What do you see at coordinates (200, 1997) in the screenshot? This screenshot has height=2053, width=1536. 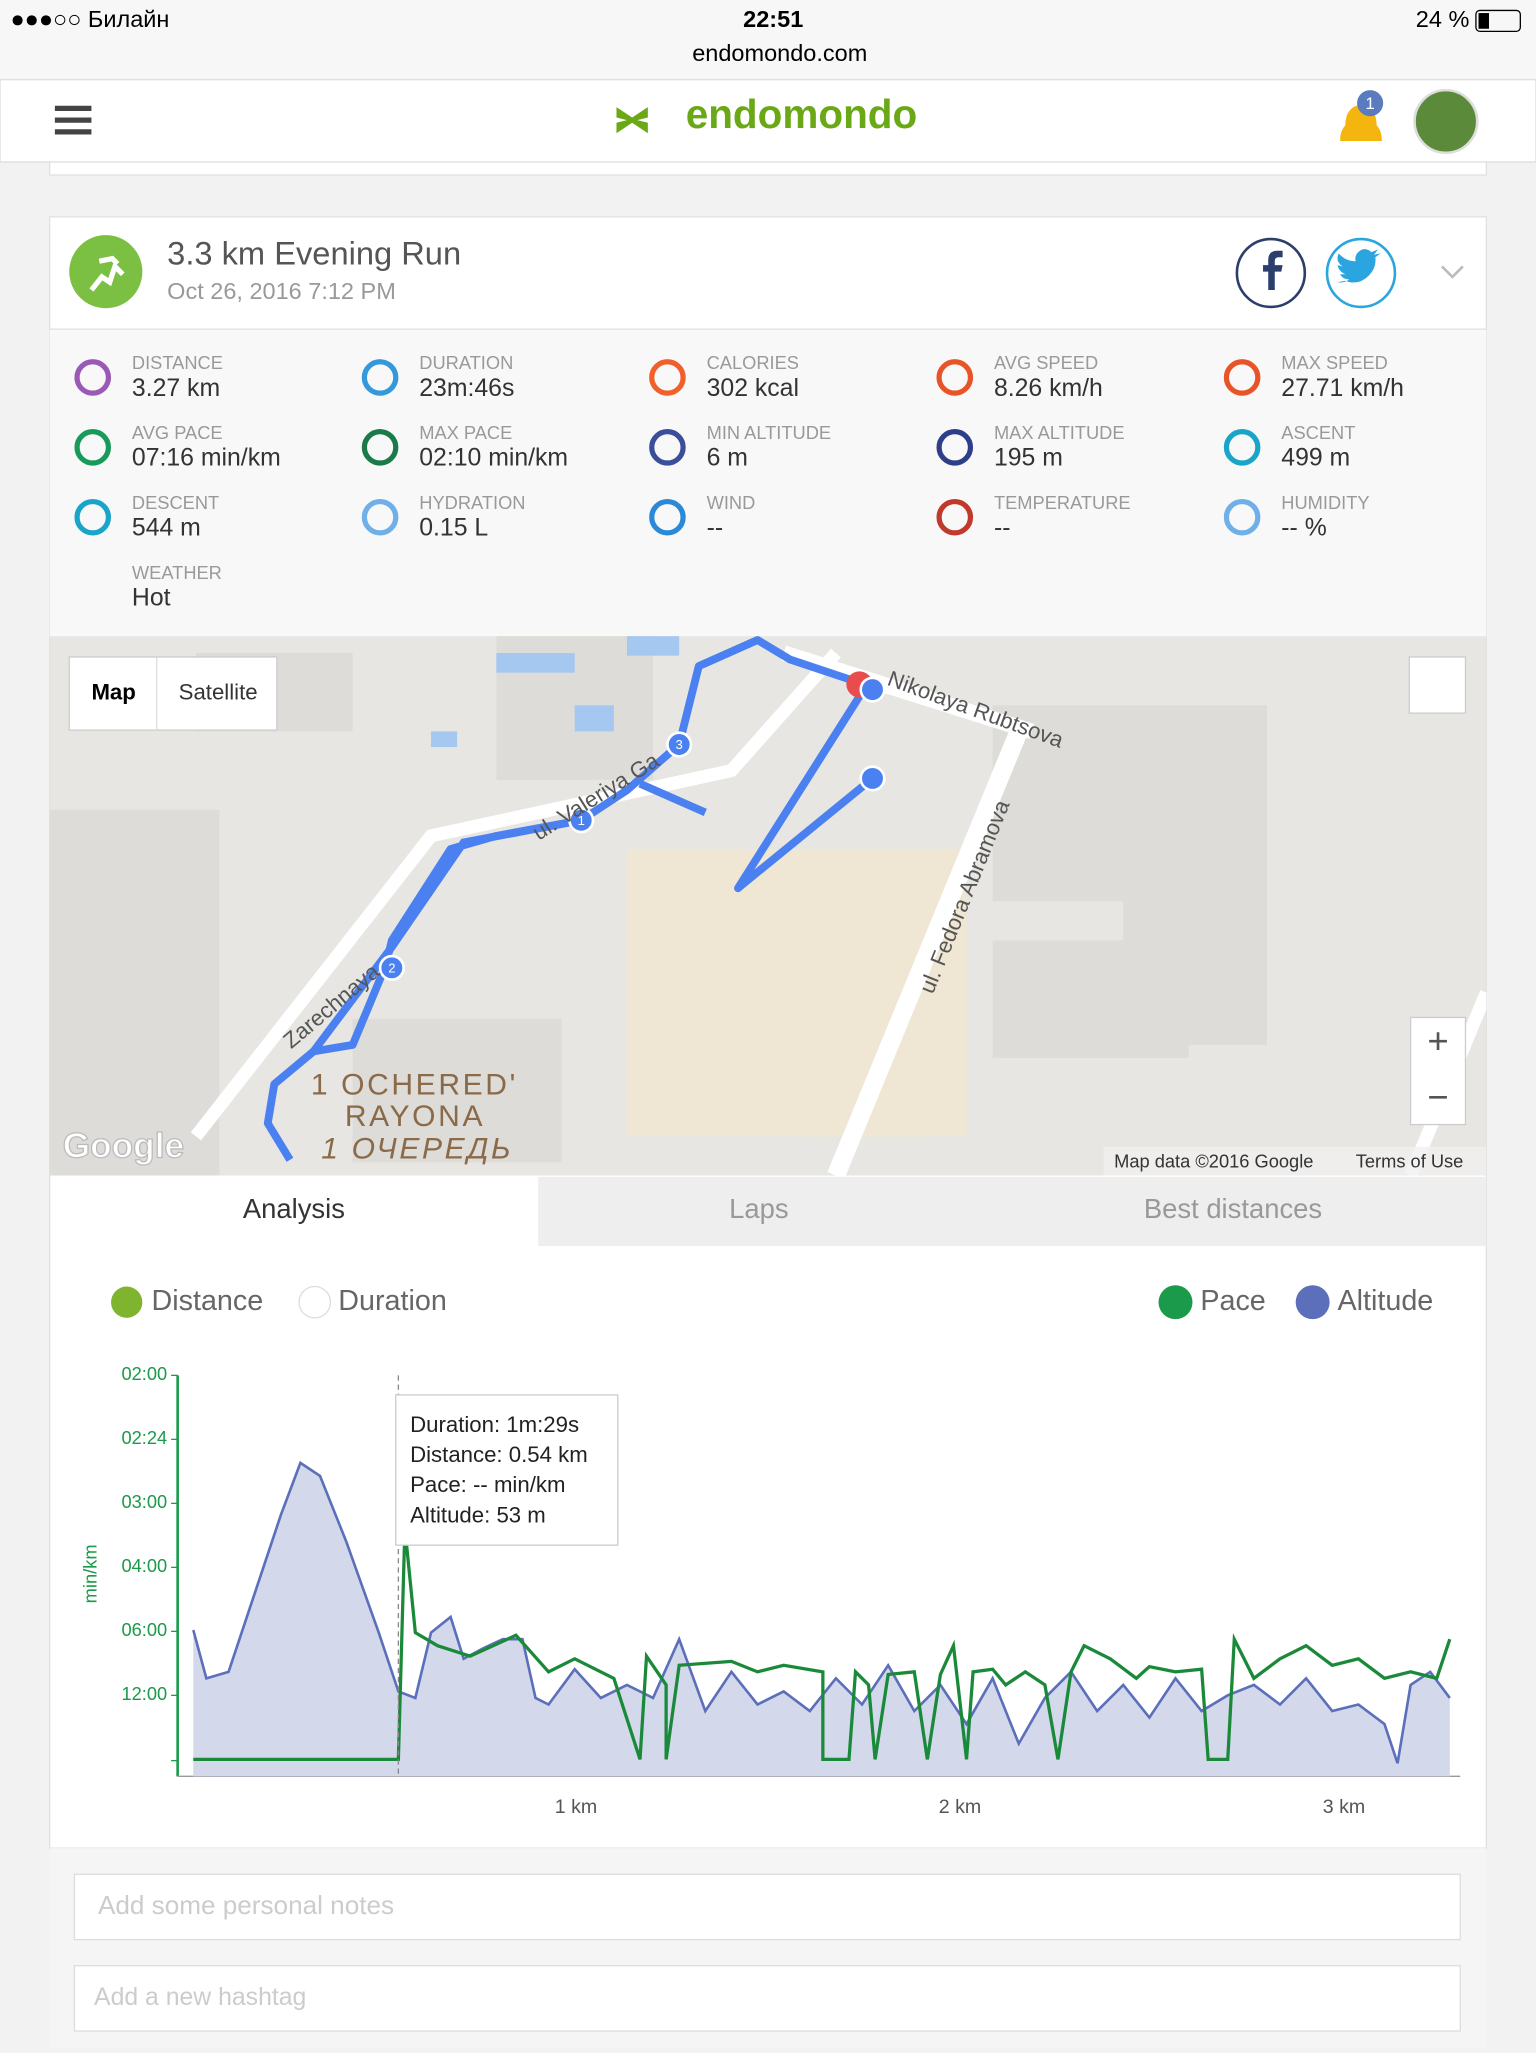 I see `hashtag-placeholder: Add a new hashtag` at bounding box center [200, 1997].